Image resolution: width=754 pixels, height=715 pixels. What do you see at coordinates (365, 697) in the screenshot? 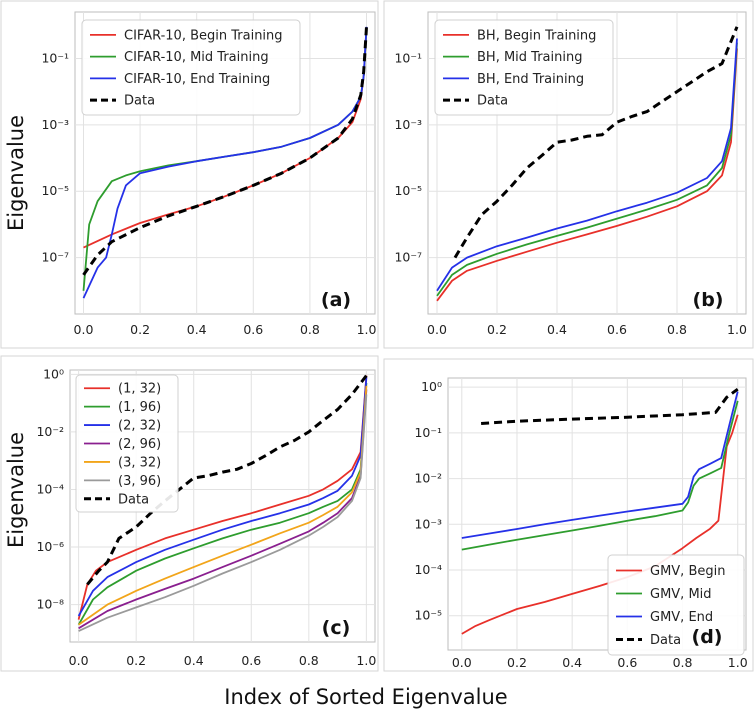
I see `x-axis-label: Index of Sorted Eigenvalue` at bounding box center [365, 697].